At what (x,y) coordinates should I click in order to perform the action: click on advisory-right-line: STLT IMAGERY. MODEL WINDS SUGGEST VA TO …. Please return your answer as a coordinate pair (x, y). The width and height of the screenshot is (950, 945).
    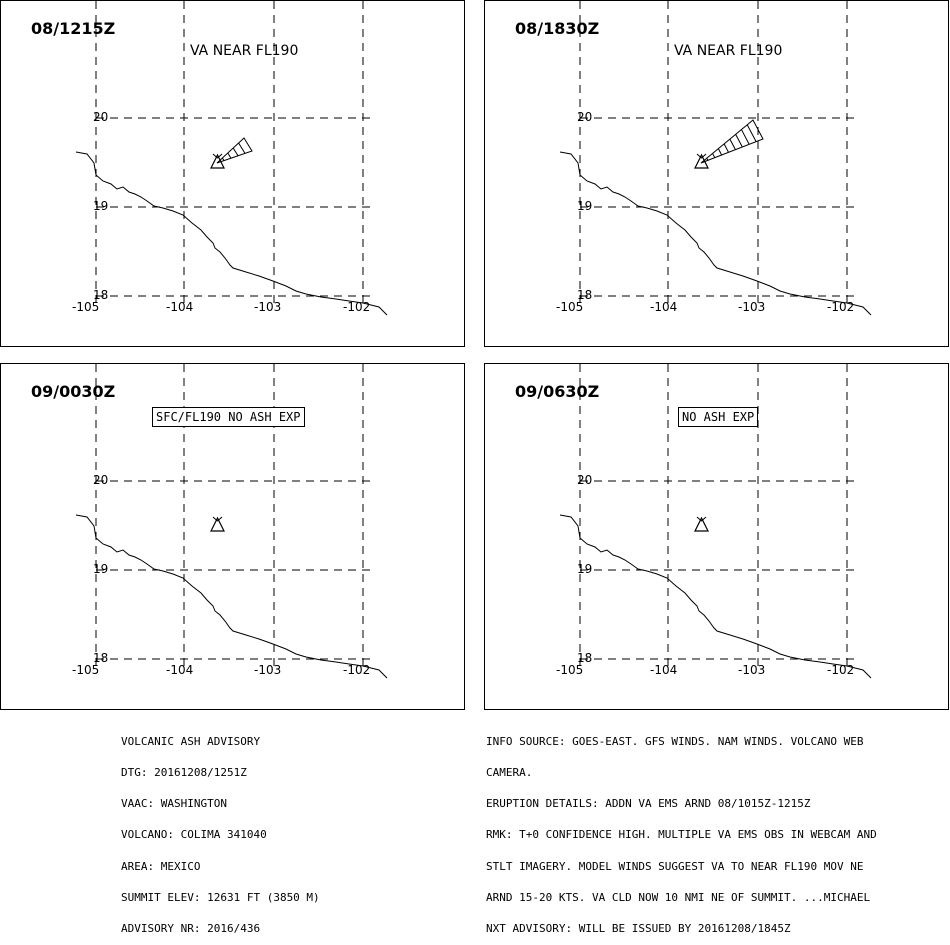
    Looking at the image, I should click on (675, 866).